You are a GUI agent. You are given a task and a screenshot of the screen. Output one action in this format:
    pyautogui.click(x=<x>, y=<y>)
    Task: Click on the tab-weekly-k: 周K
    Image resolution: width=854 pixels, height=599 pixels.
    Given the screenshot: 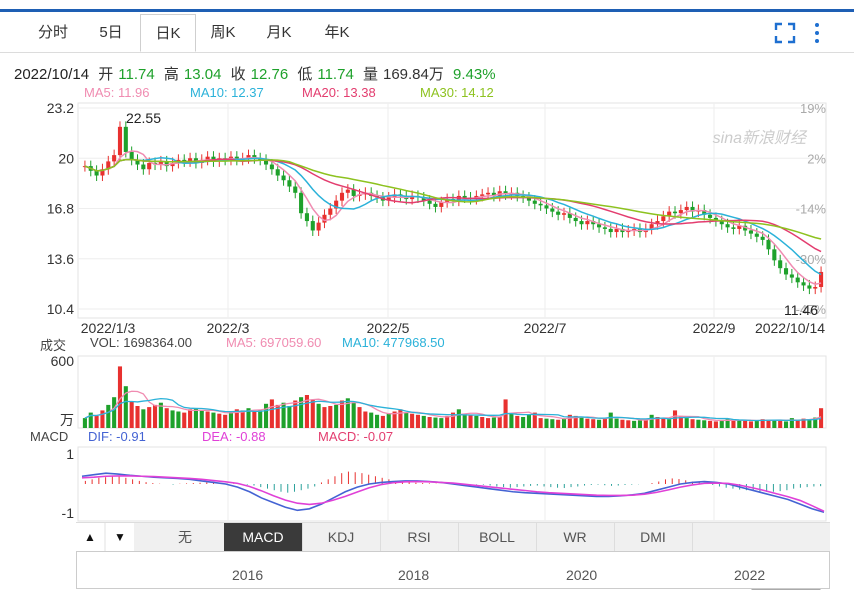 What is the action you would take?
    pyautogui.click(x=223, y=32)
    